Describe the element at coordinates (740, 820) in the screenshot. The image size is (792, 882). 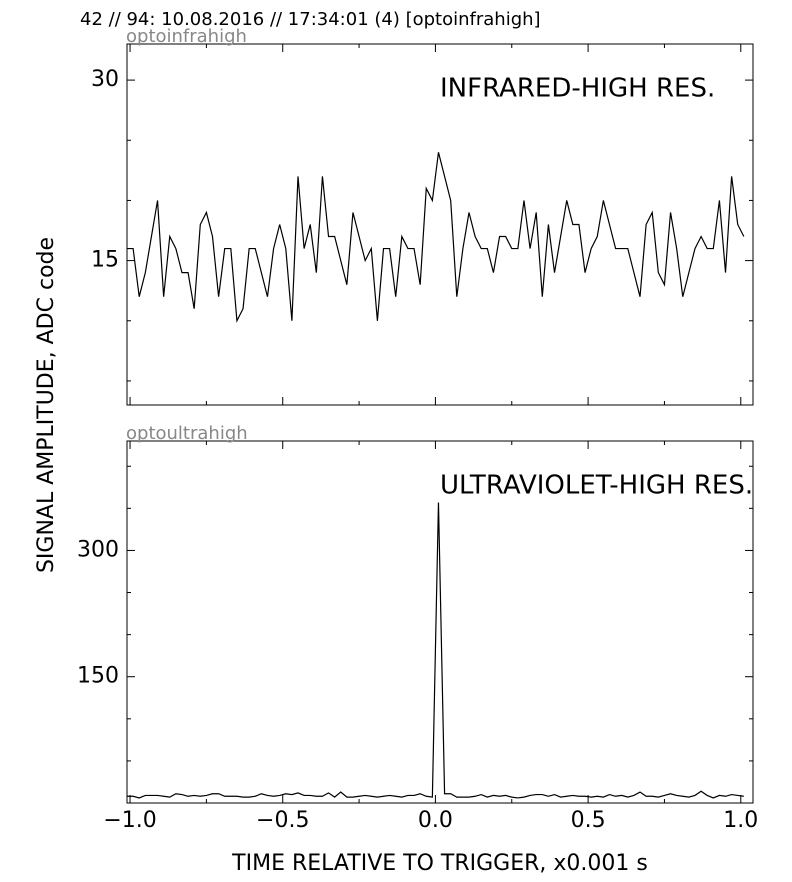
I see `x-tick-label: 1.0` at that location.